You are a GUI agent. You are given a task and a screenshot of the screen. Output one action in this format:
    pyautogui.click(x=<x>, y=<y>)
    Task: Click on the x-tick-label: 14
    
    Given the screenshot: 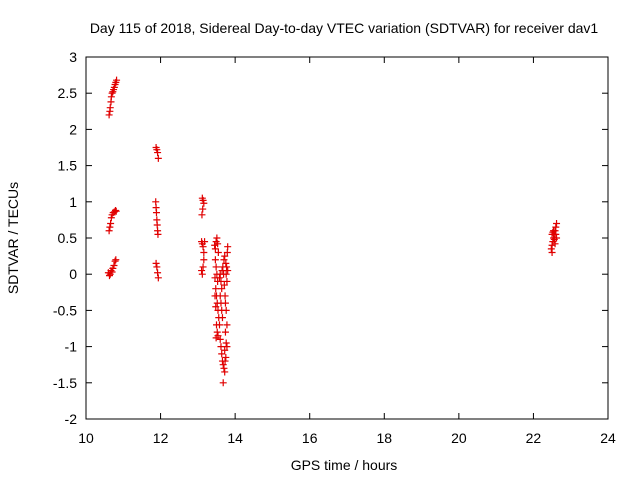 What is the action you would take?
    pyautogui.click(x=235, y=438)
    